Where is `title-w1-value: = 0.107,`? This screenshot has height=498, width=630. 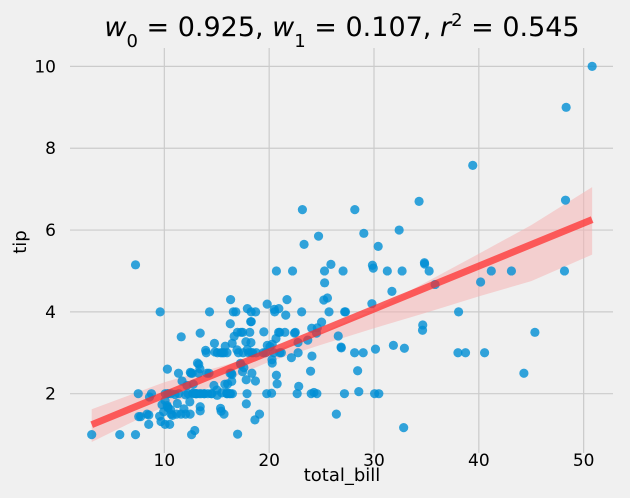 title-w1-value: = 0.107, is located at coordinates (373, 27).